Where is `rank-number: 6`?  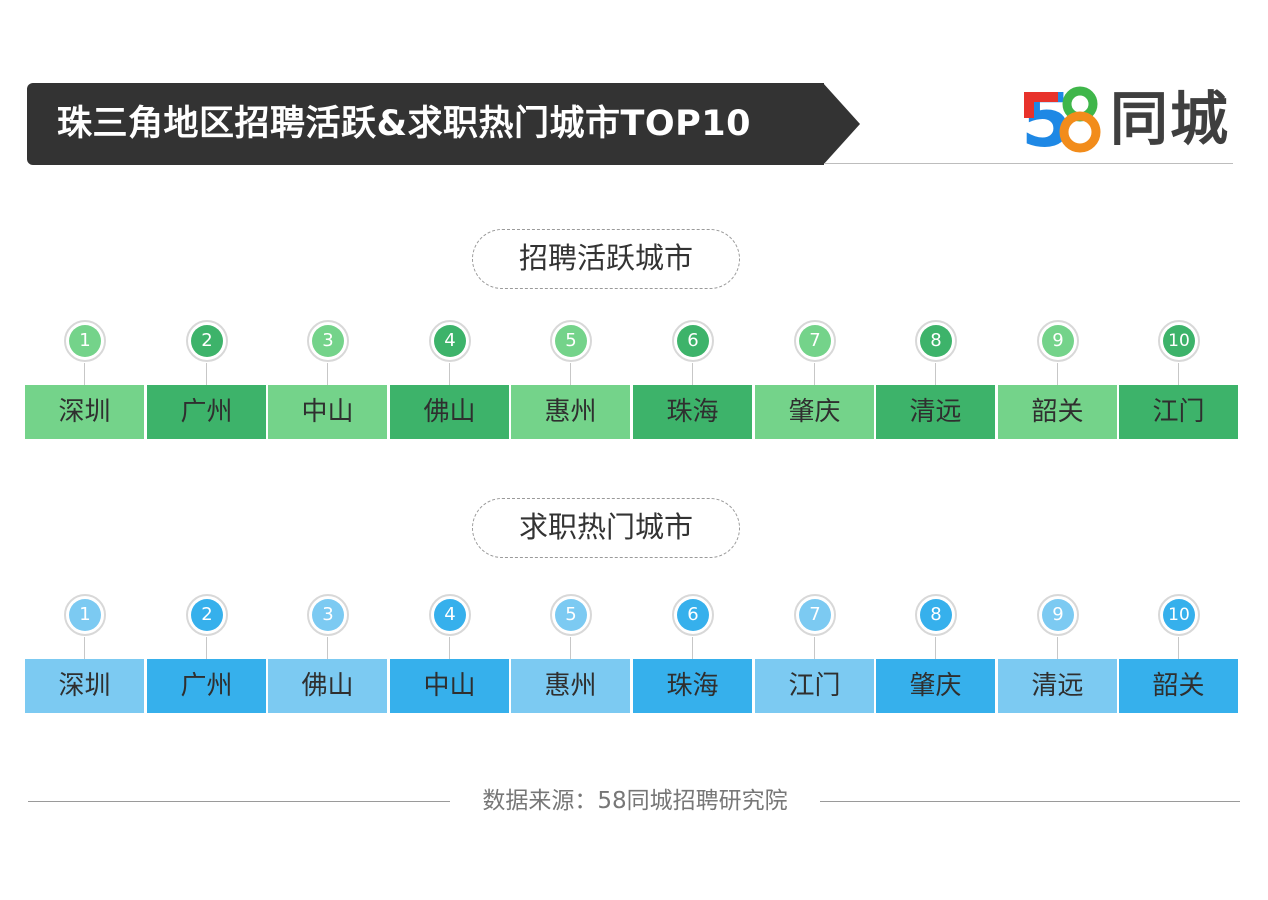
rank-number: 6 is located at coordinates (693, 341).